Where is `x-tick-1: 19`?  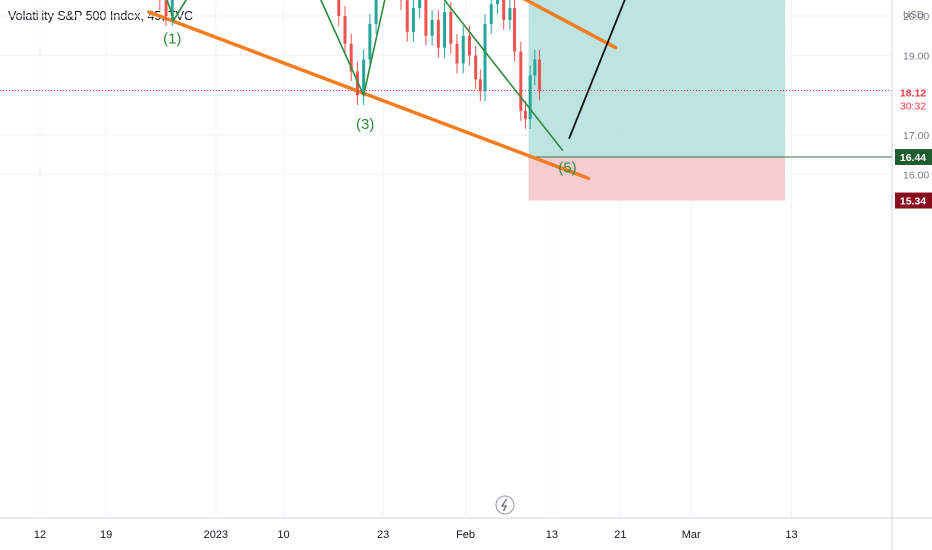 x-tick-1: 19 is located at coordinates (106, 535).